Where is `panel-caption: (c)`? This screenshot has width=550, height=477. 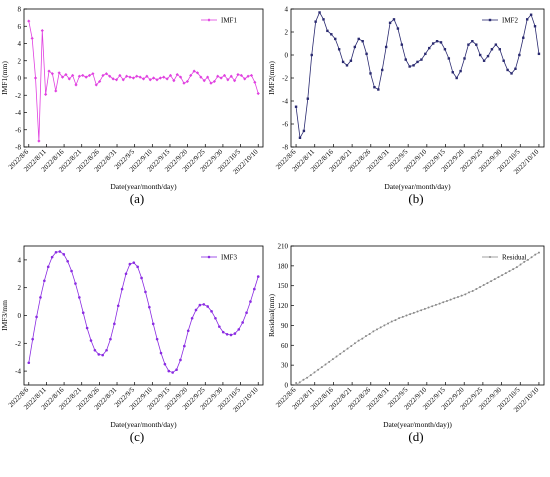 panel-caption: (c) is located at coordinates (137, 436).